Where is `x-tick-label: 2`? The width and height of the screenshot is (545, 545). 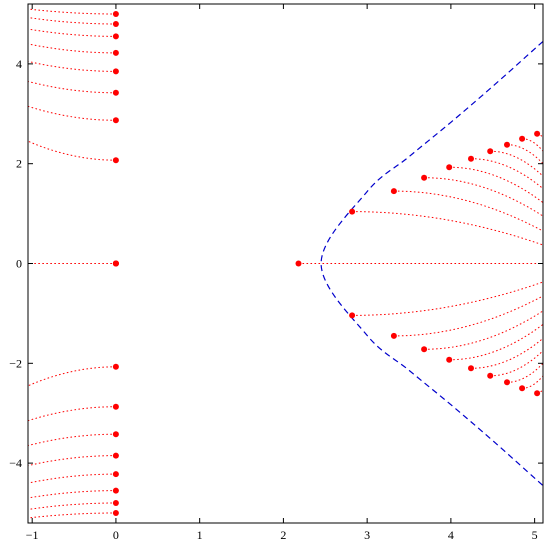 x-tick-label: 2 is located at coordinates (283, 535).